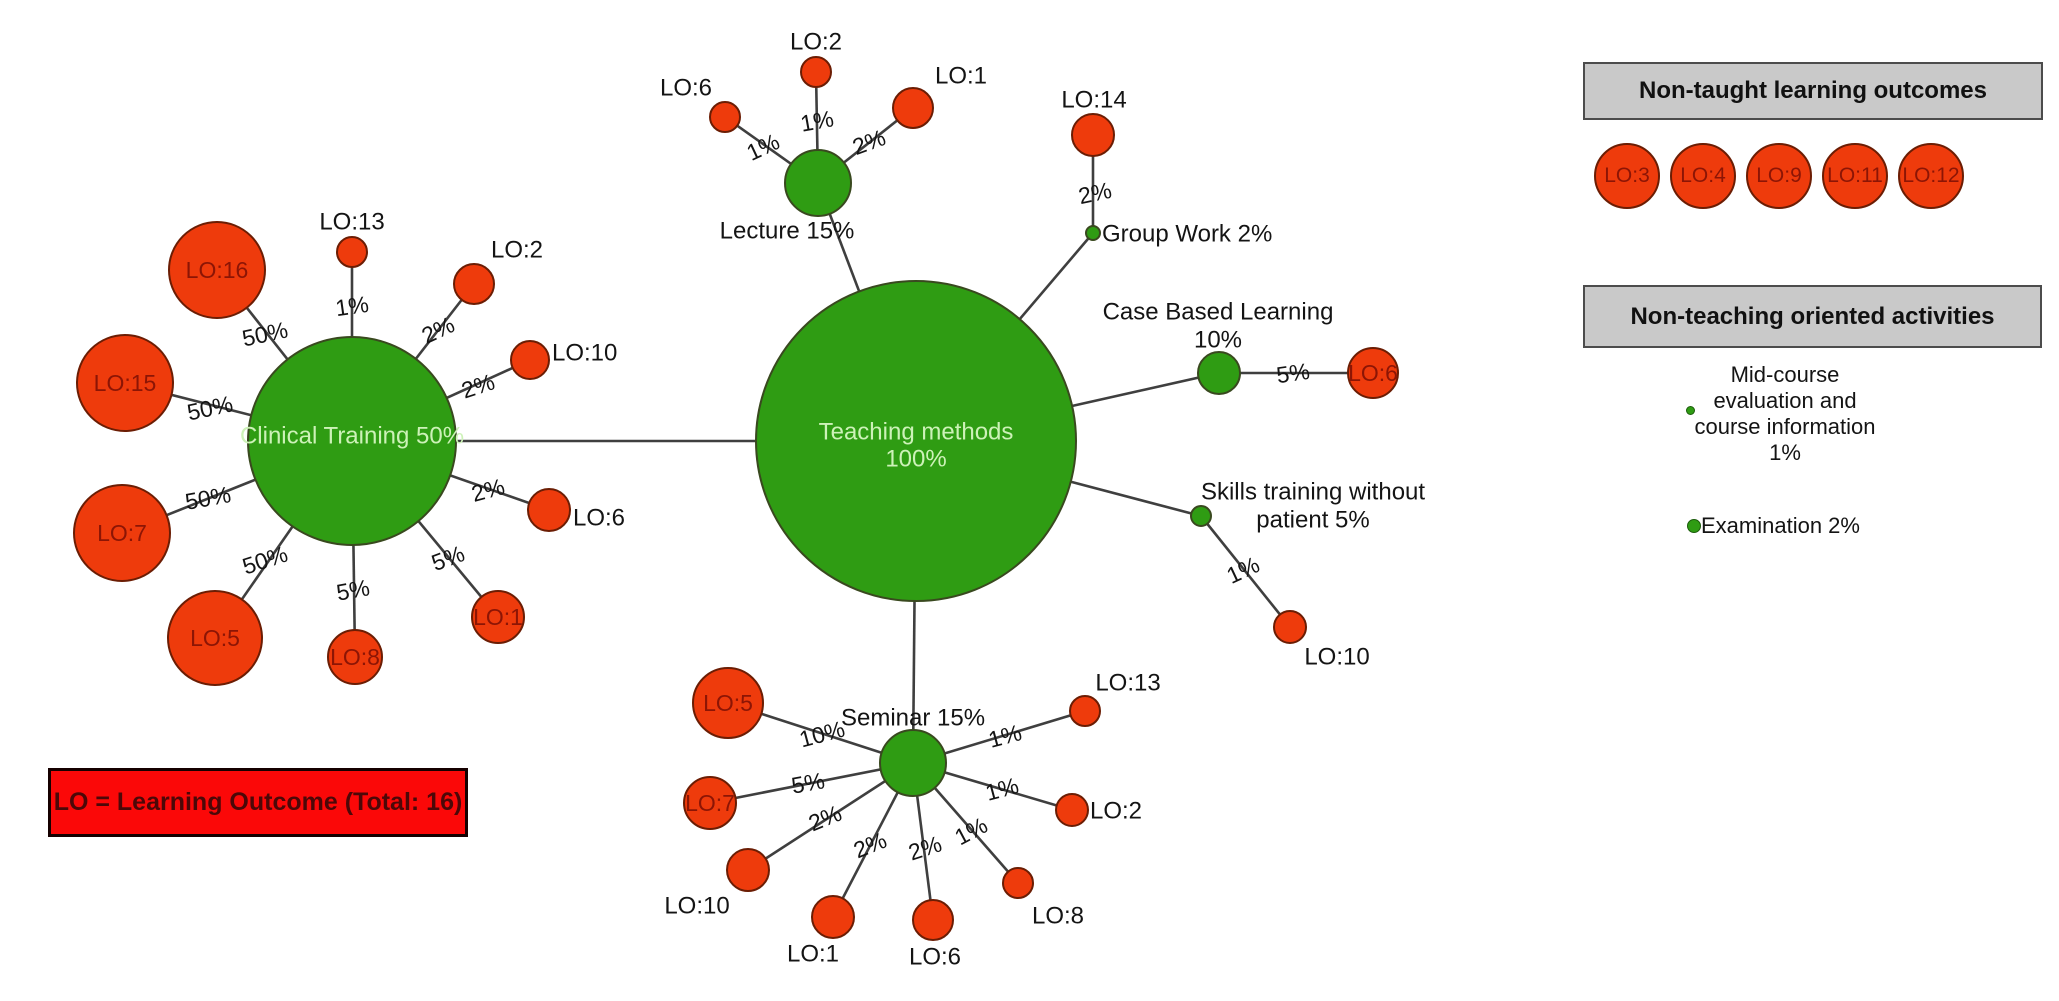  I want to click on node-lo2-clinical, so click(474, 284).